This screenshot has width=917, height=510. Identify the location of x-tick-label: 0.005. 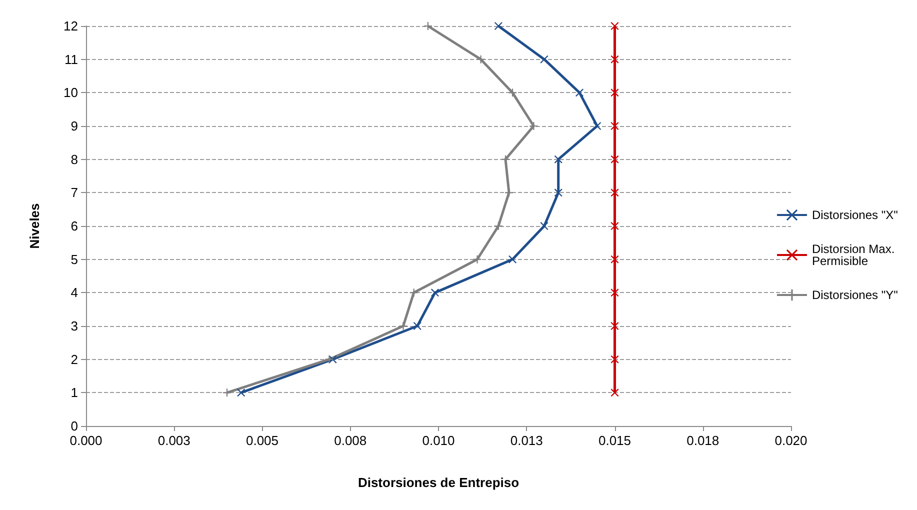
(262, 440).